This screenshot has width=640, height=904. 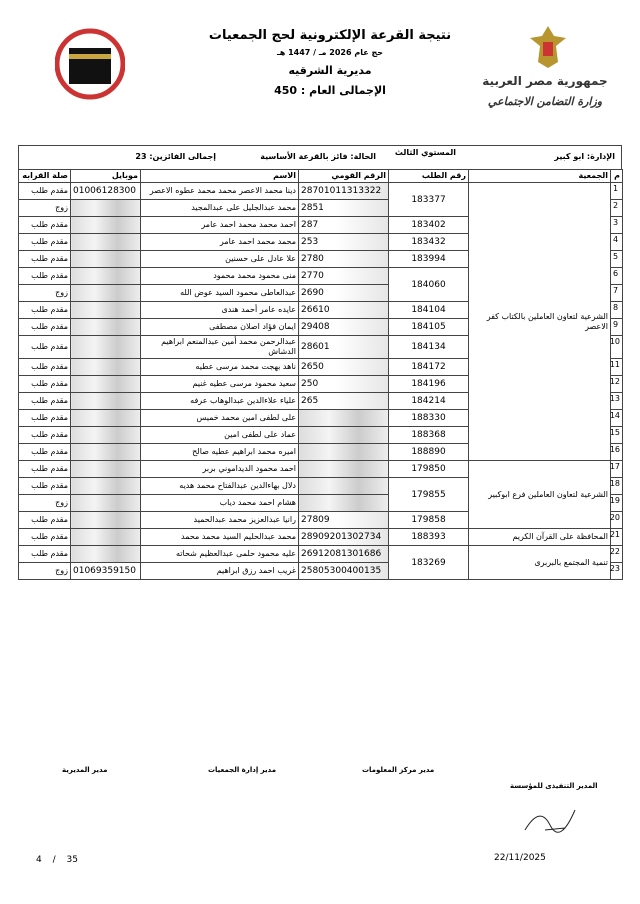 I want to click on association: المحافظة على القرآن الكريم, so click(x=539, y=537).